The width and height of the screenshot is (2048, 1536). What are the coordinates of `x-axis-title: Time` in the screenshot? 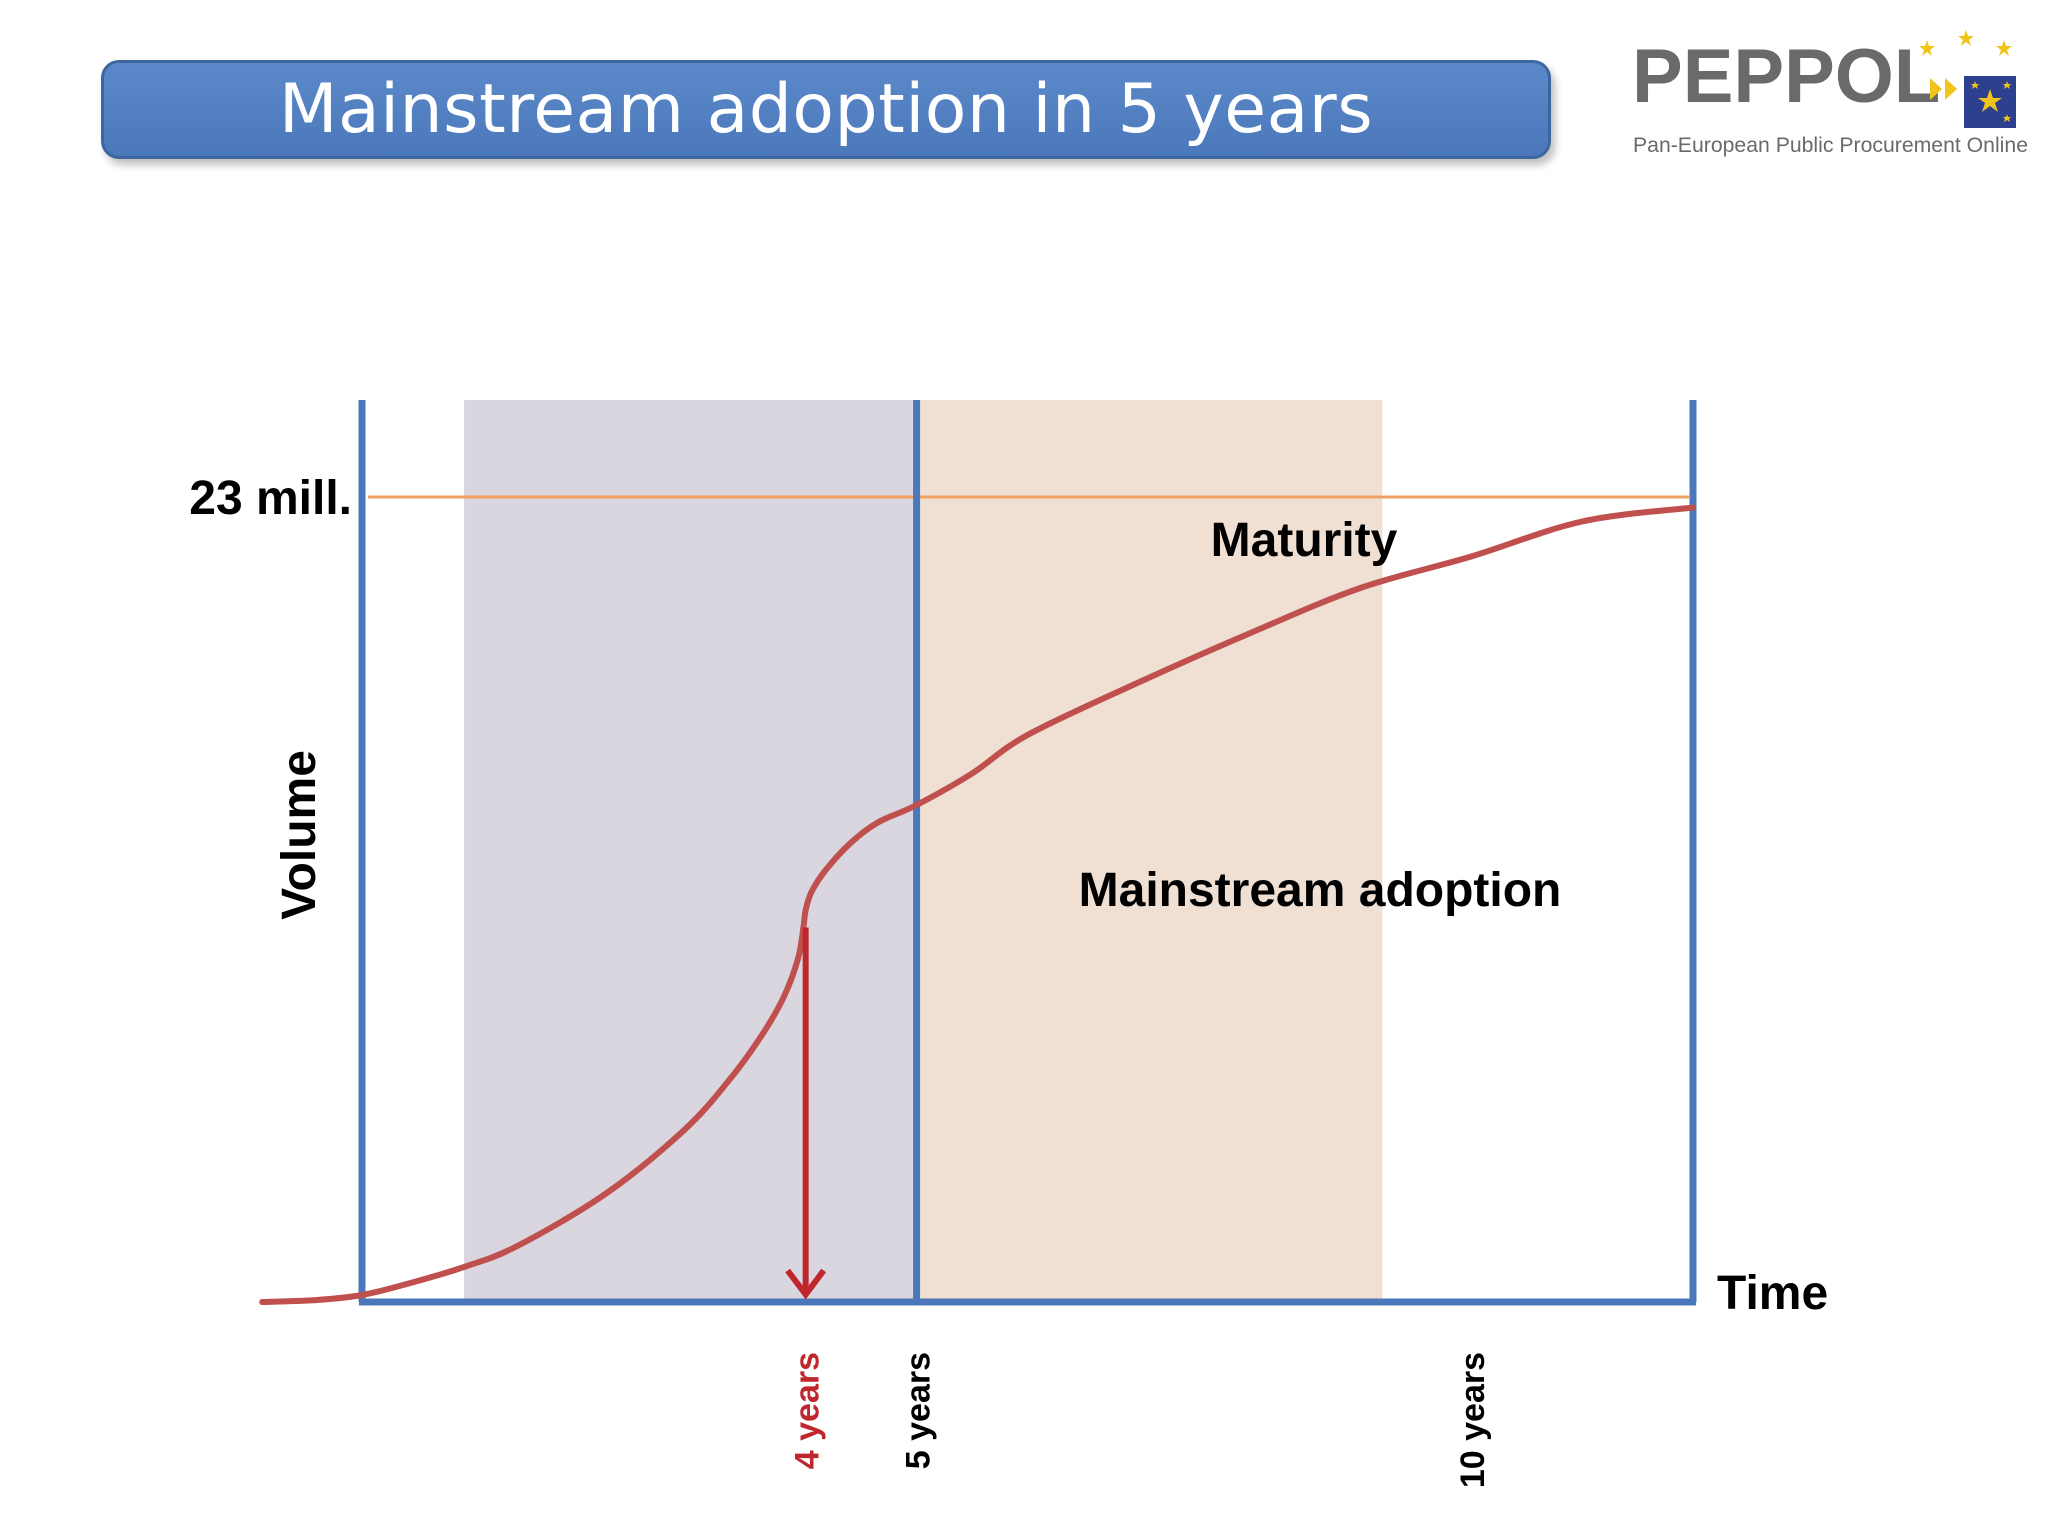 It's located at (1772, 1293).